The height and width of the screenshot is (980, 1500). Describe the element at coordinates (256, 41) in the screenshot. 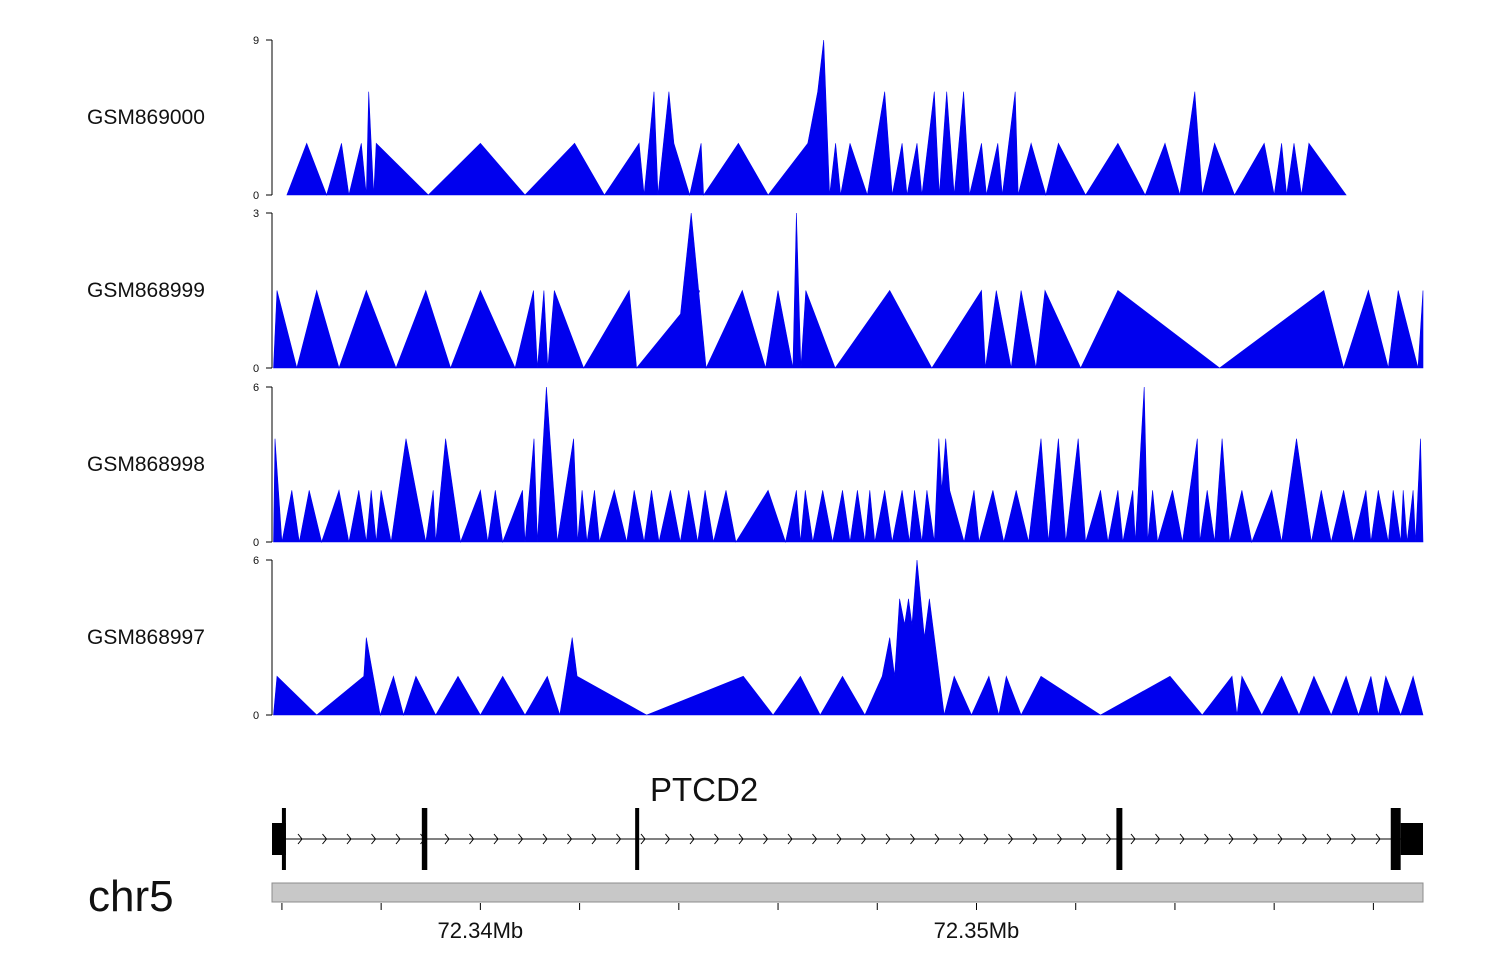

I see `y-tick-label-max: 9` at that location.